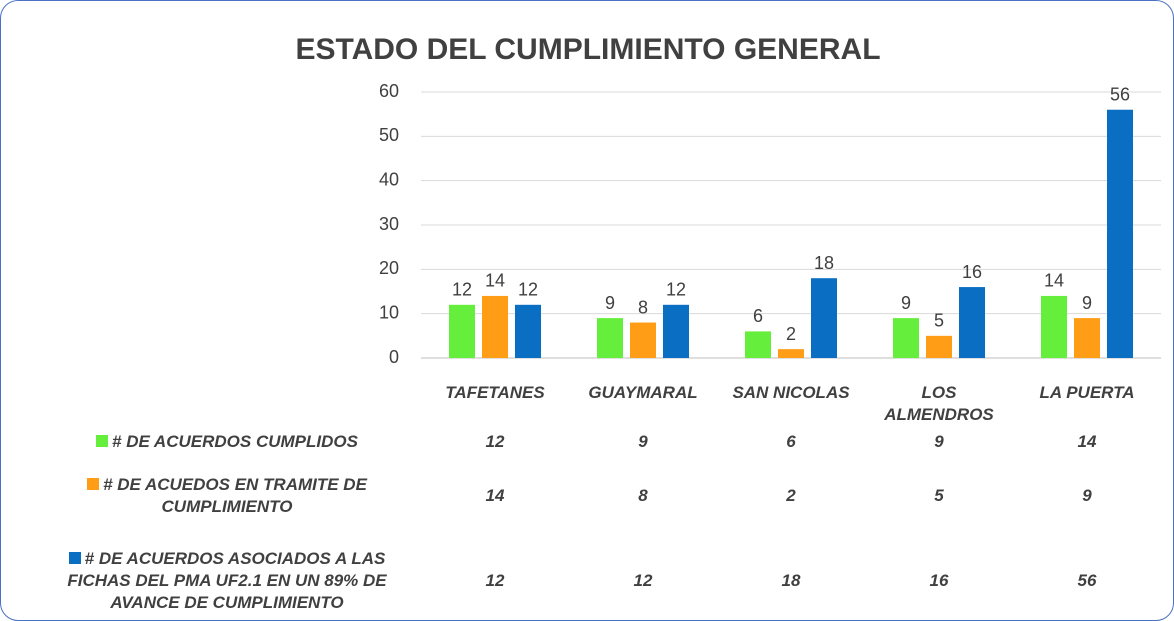  Describe the element at coordinates (758, 316) in the screenshot. I see `data-label: 6` at that location.